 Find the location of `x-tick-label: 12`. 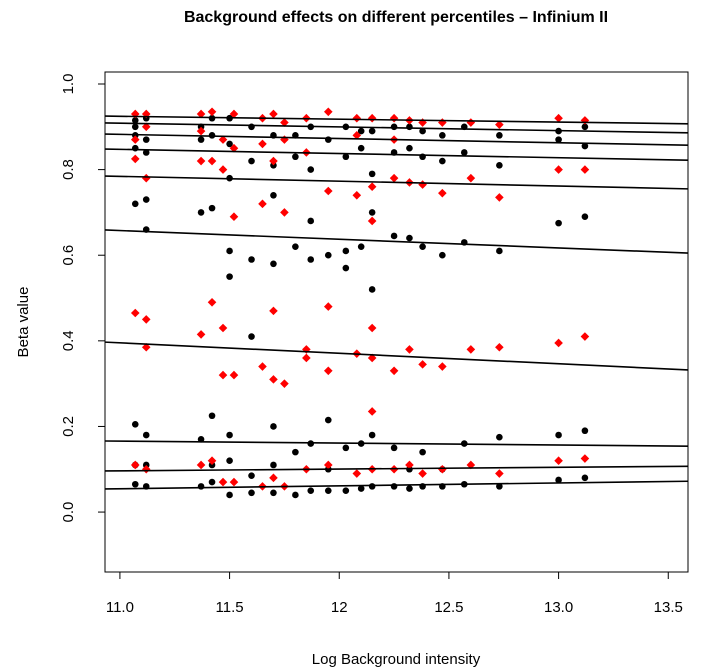

x-tick-label: 12 is located at coordinates (339, 607).